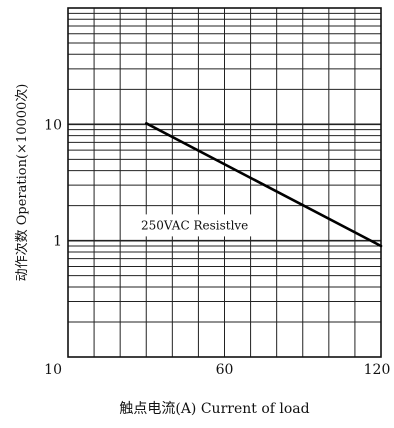 This screenshot has height=428, width=394. Describe the element at coordinates (194, 225) in the screenshot. I see `annotation-label: 250VAC Resistlve` at that location.